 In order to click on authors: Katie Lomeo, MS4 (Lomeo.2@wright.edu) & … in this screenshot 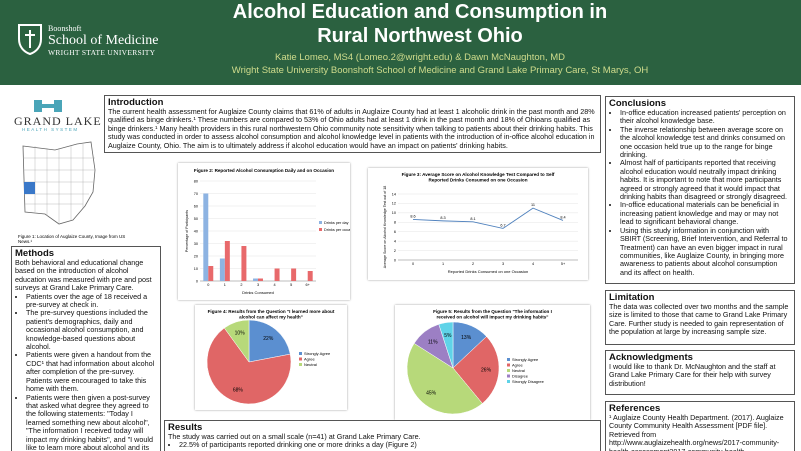, I will do `click(420, 57)`.